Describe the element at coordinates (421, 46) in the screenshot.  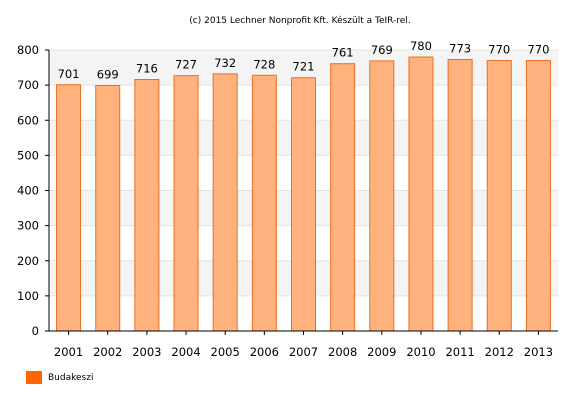
I see `data-label-2010: 780` at that location.